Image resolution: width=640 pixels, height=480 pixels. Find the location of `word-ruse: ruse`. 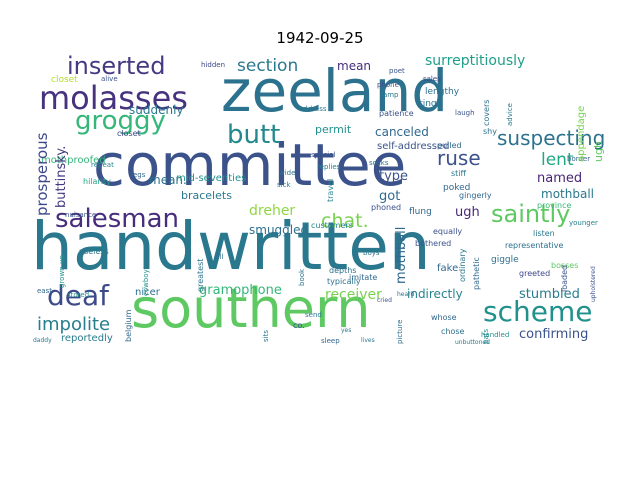

word-ruse: ruse is located at coordinates (459, 158).